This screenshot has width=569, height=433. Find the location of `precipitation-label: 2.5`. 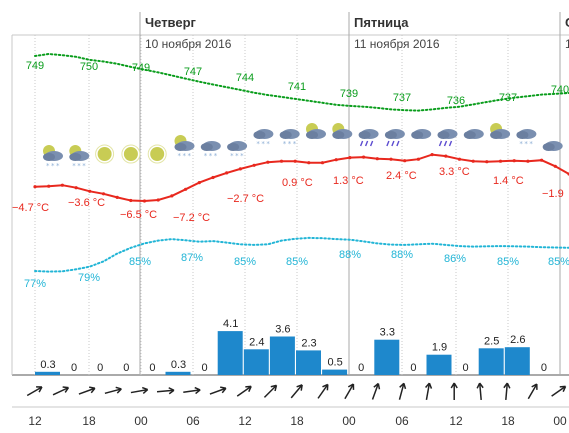

precipitation-label: 2.5 is located at coordinates (491, 341).